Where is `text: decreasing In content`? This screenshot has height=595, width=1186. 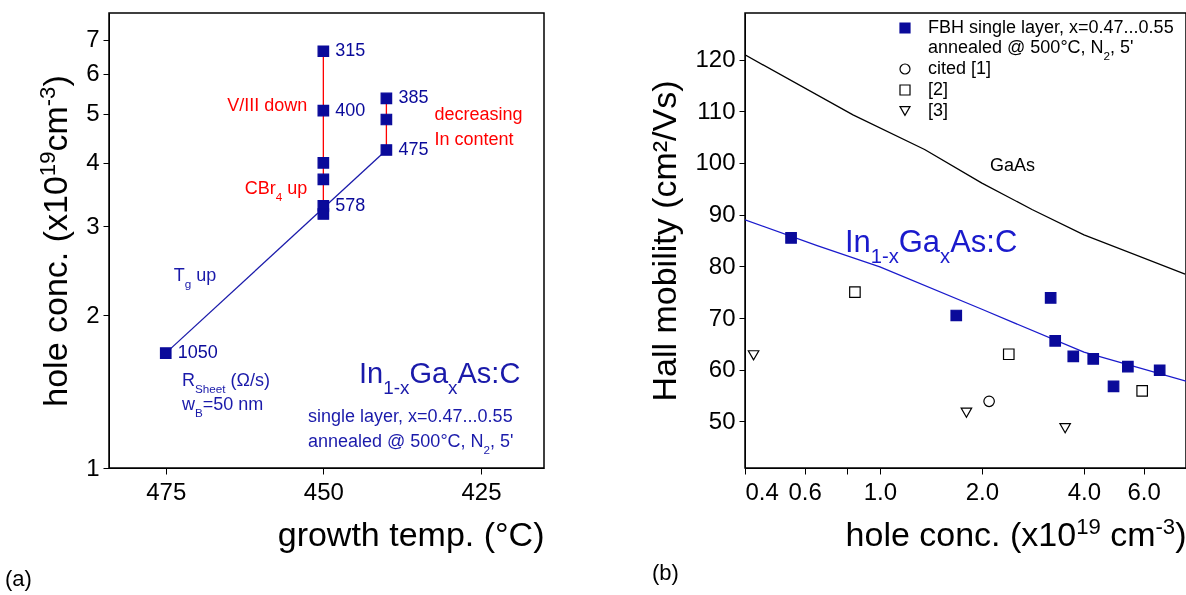
text: decreasing In content is located at coordinates (478, 127).